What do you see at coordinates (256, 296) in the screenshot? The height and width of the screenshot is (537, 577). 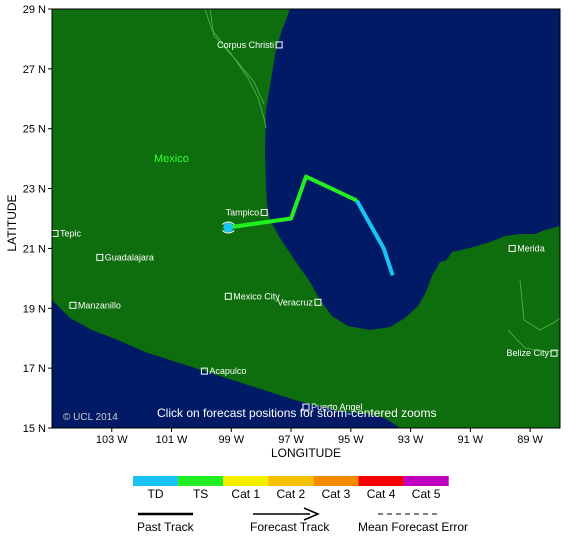 I see `city-label: Mexico City` at bounding box center [256, 296].